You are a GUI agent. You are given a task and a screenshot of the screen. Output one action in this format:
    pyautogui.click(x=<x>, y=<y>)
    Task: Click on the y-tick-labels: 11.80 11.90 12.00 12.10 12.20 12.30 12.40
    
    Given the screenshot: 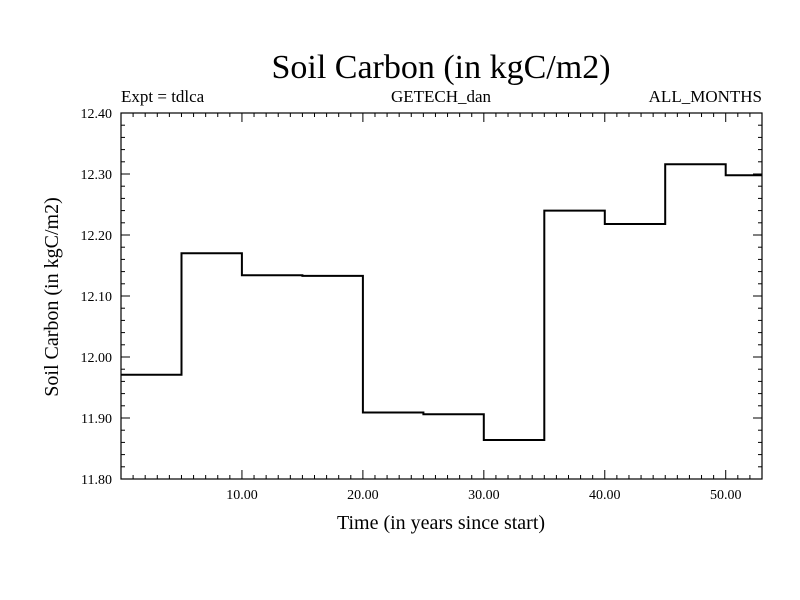 What is the action you would take?
    pyautogui.click(x=97, y=297)
    